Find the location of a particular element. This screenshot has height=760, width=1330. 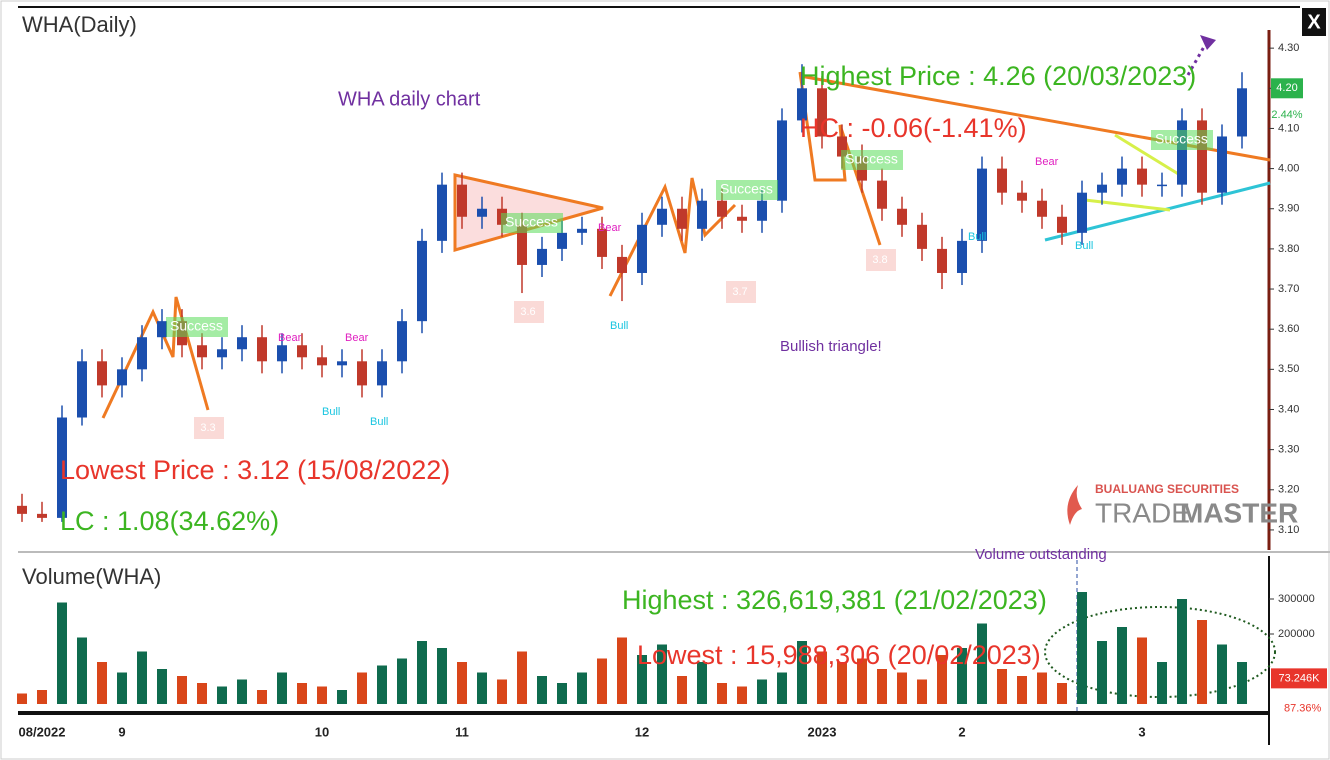

y-tick-label: 3.40 is located at coordinates (1288, 409).